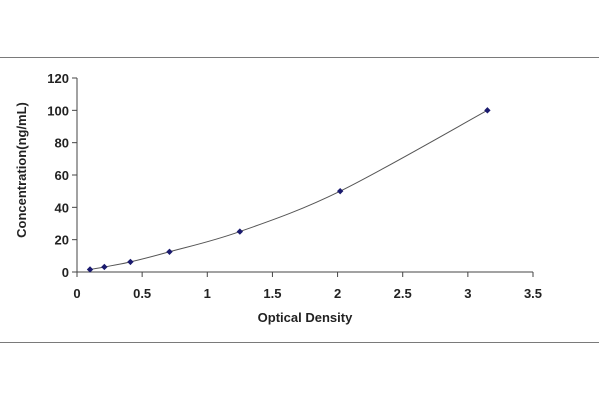  What do you see at coordinates (403, 293) in the screenshot?
I see `x-tick-label: 2.5` at bounding box center [403, 293].